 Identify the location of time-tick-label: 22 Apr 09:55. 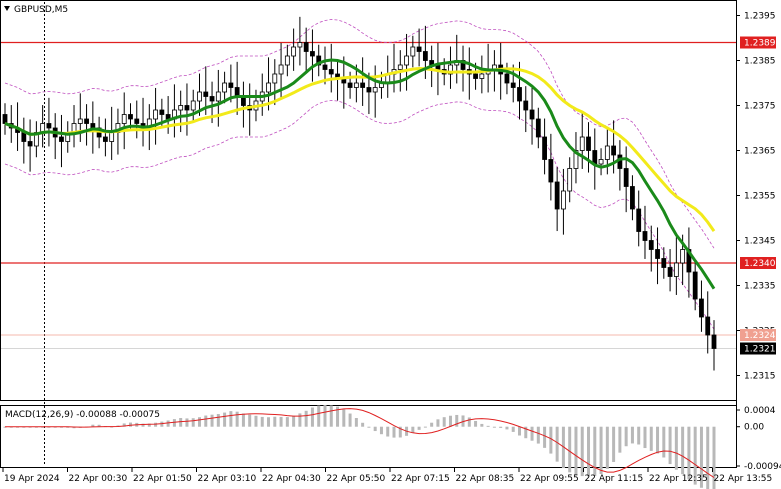
(549, 479).